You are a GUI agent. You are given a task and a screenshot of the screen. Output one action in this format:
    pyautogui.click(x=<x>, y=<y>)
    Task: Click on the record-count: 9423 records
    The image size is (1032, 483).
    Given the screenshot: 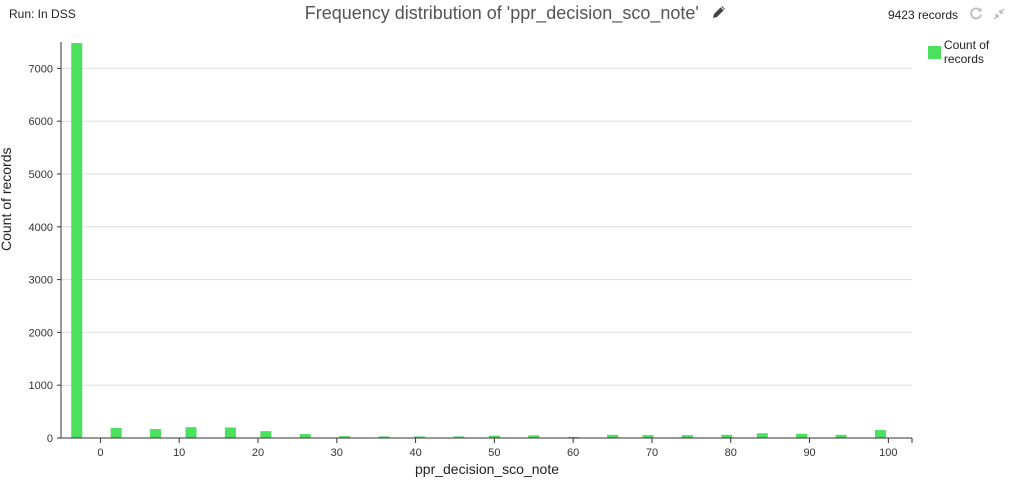 What is the action you would take?
    pyautogui.click(x=922, y=15)
    